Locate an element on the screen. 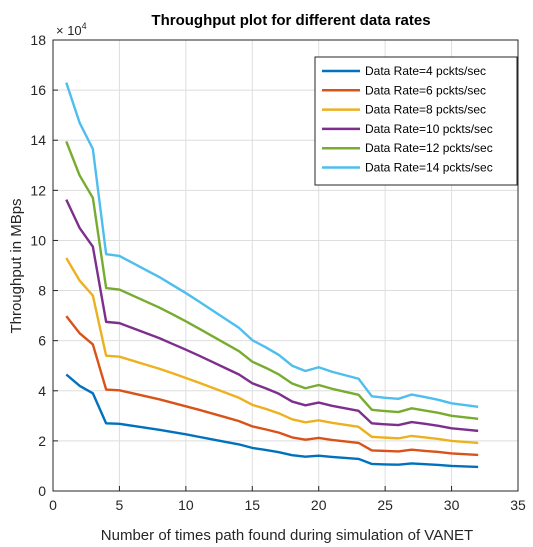 The height and width of the screenshot is (547, 533). legend-entry: Data Rate=10 pckts/sec is located at coordinates (429, 129).